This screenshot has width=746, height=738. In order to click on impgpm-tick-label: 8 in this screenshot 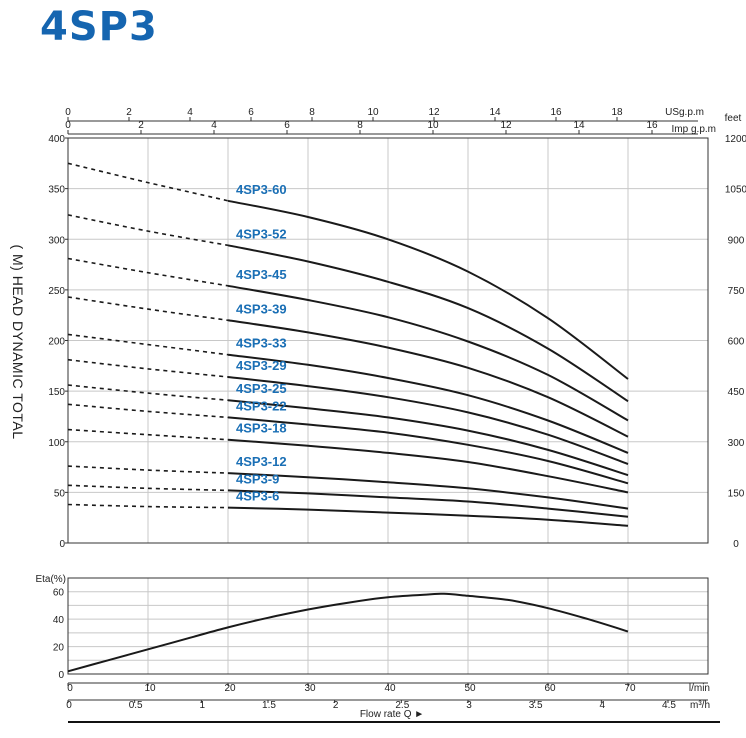, I will do `click(360, 125)`.